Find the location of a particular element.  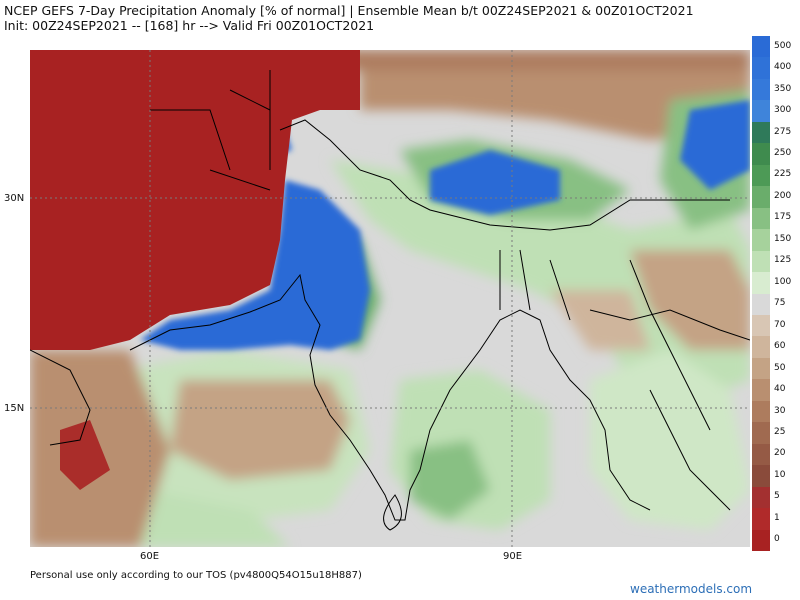

lat-label-15n: 15N is located at coordinates (14, 408).